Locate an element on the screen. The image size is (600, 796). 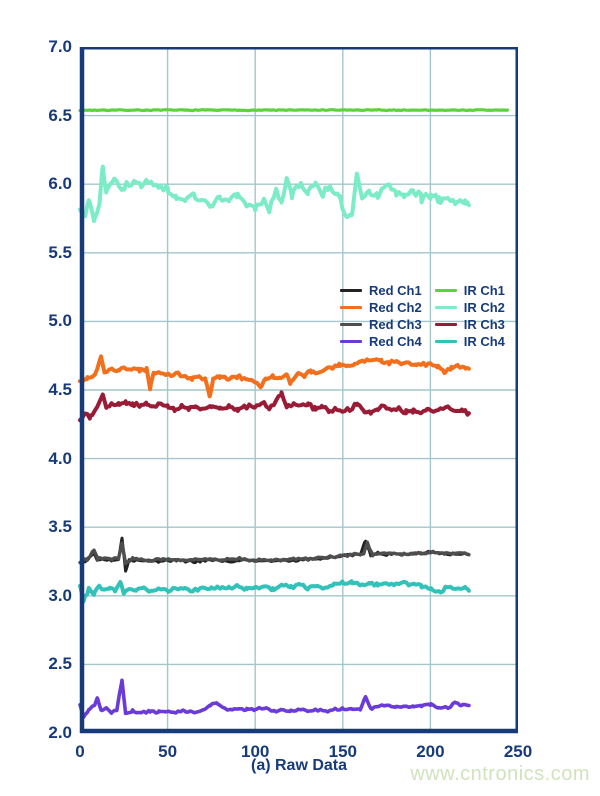
legend-item-ir-ch4: IR Ch4 is located at coordinates (469, 341).